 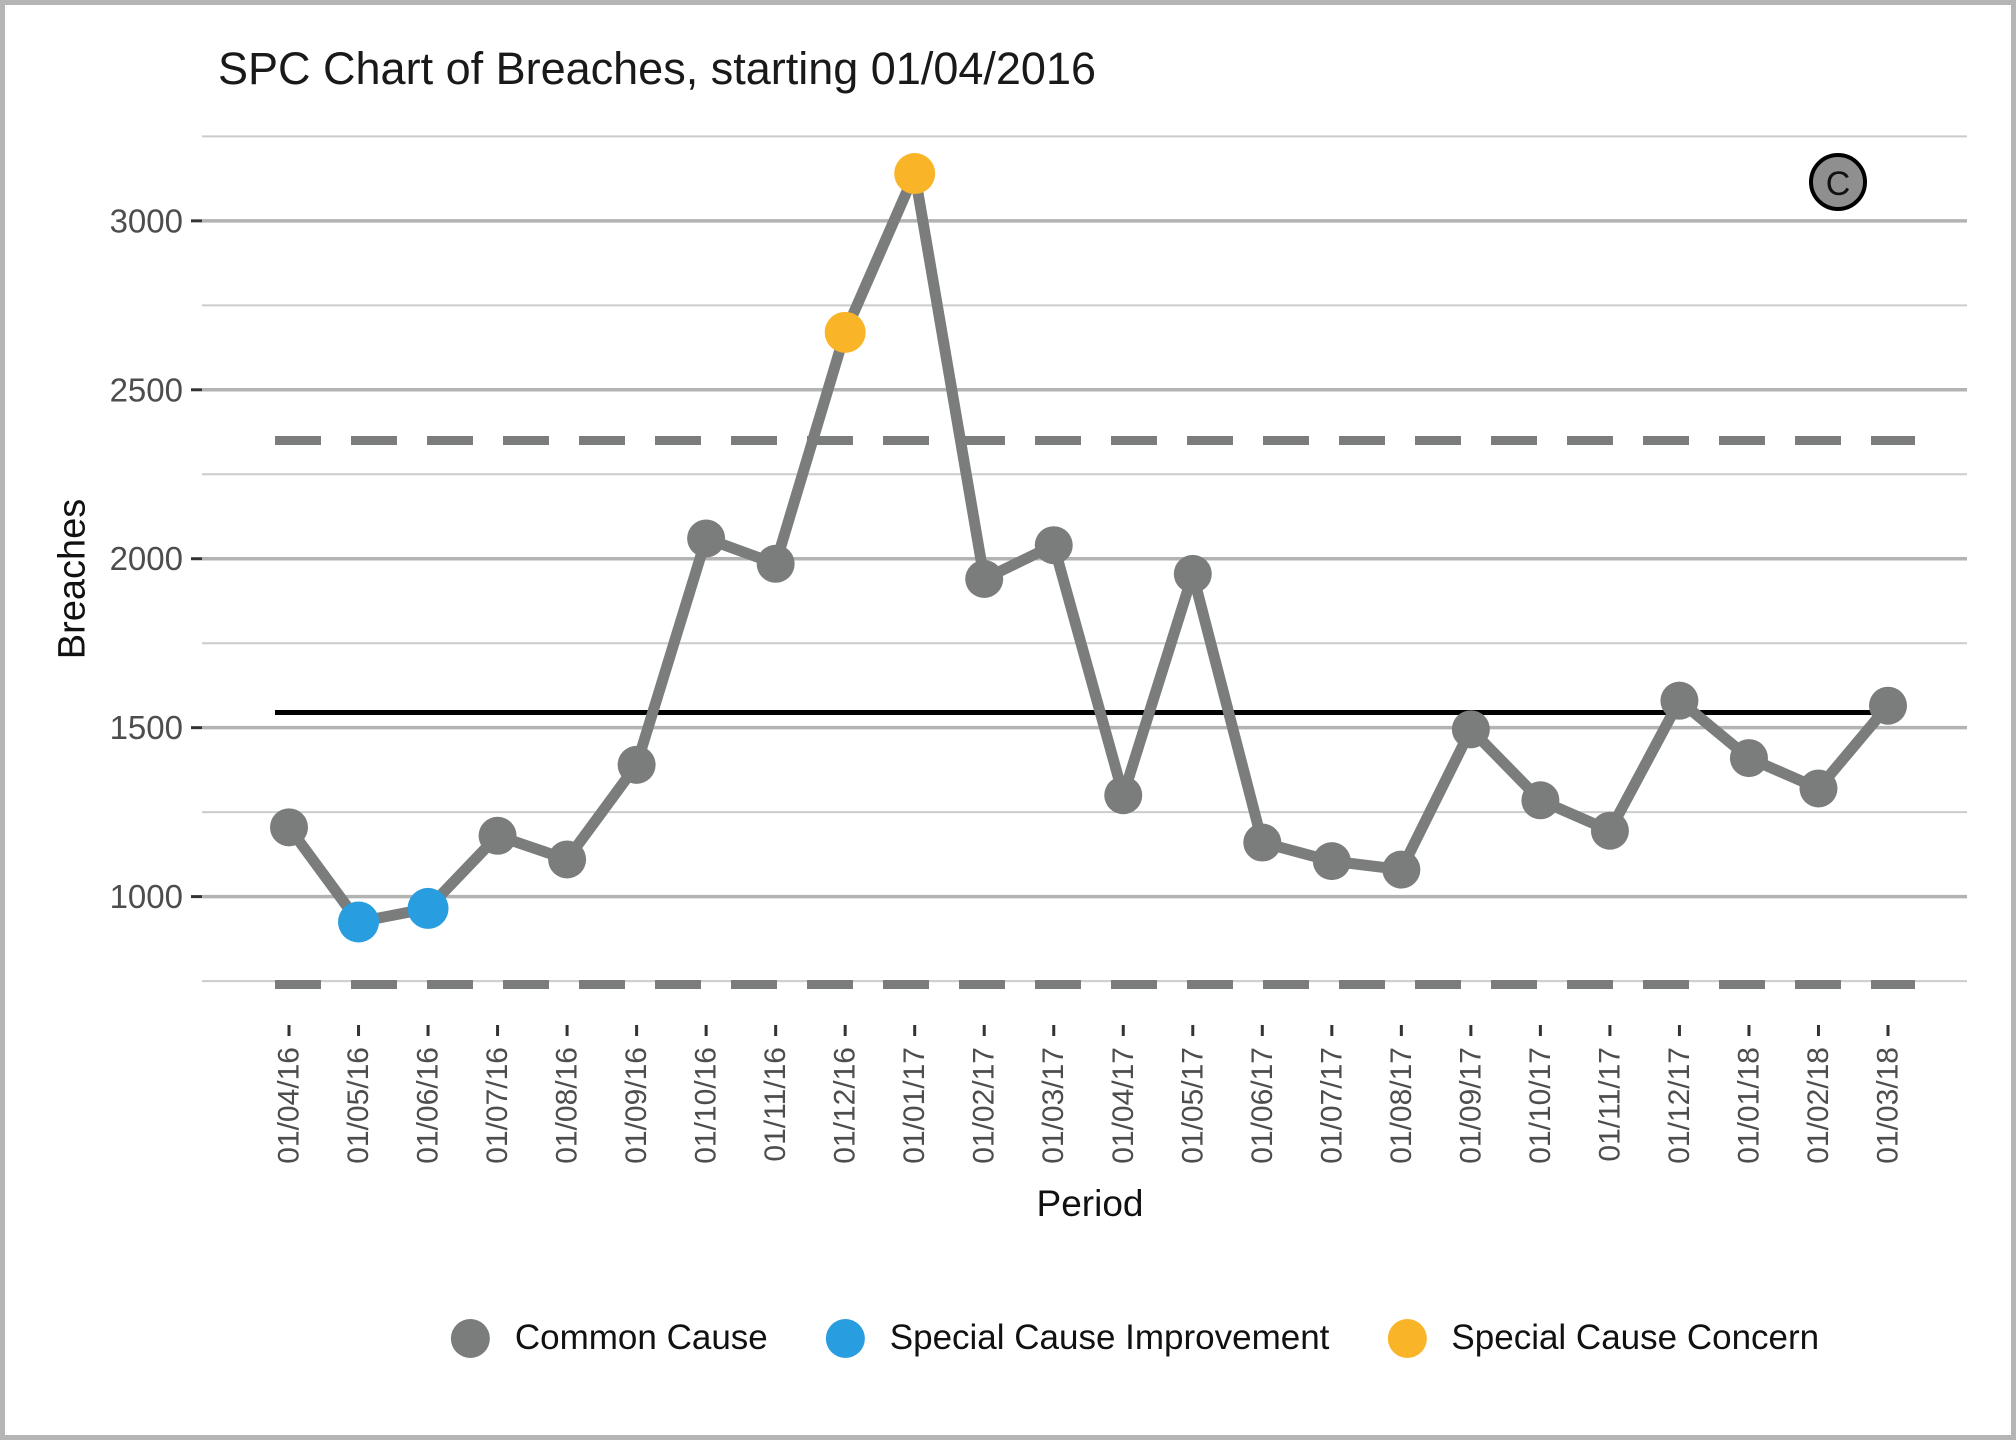 What do you see at coordinates (706, 1105) in the screenshot?
I see `x-tick-label: 01/10/16` at bounding box center [706, 1105].